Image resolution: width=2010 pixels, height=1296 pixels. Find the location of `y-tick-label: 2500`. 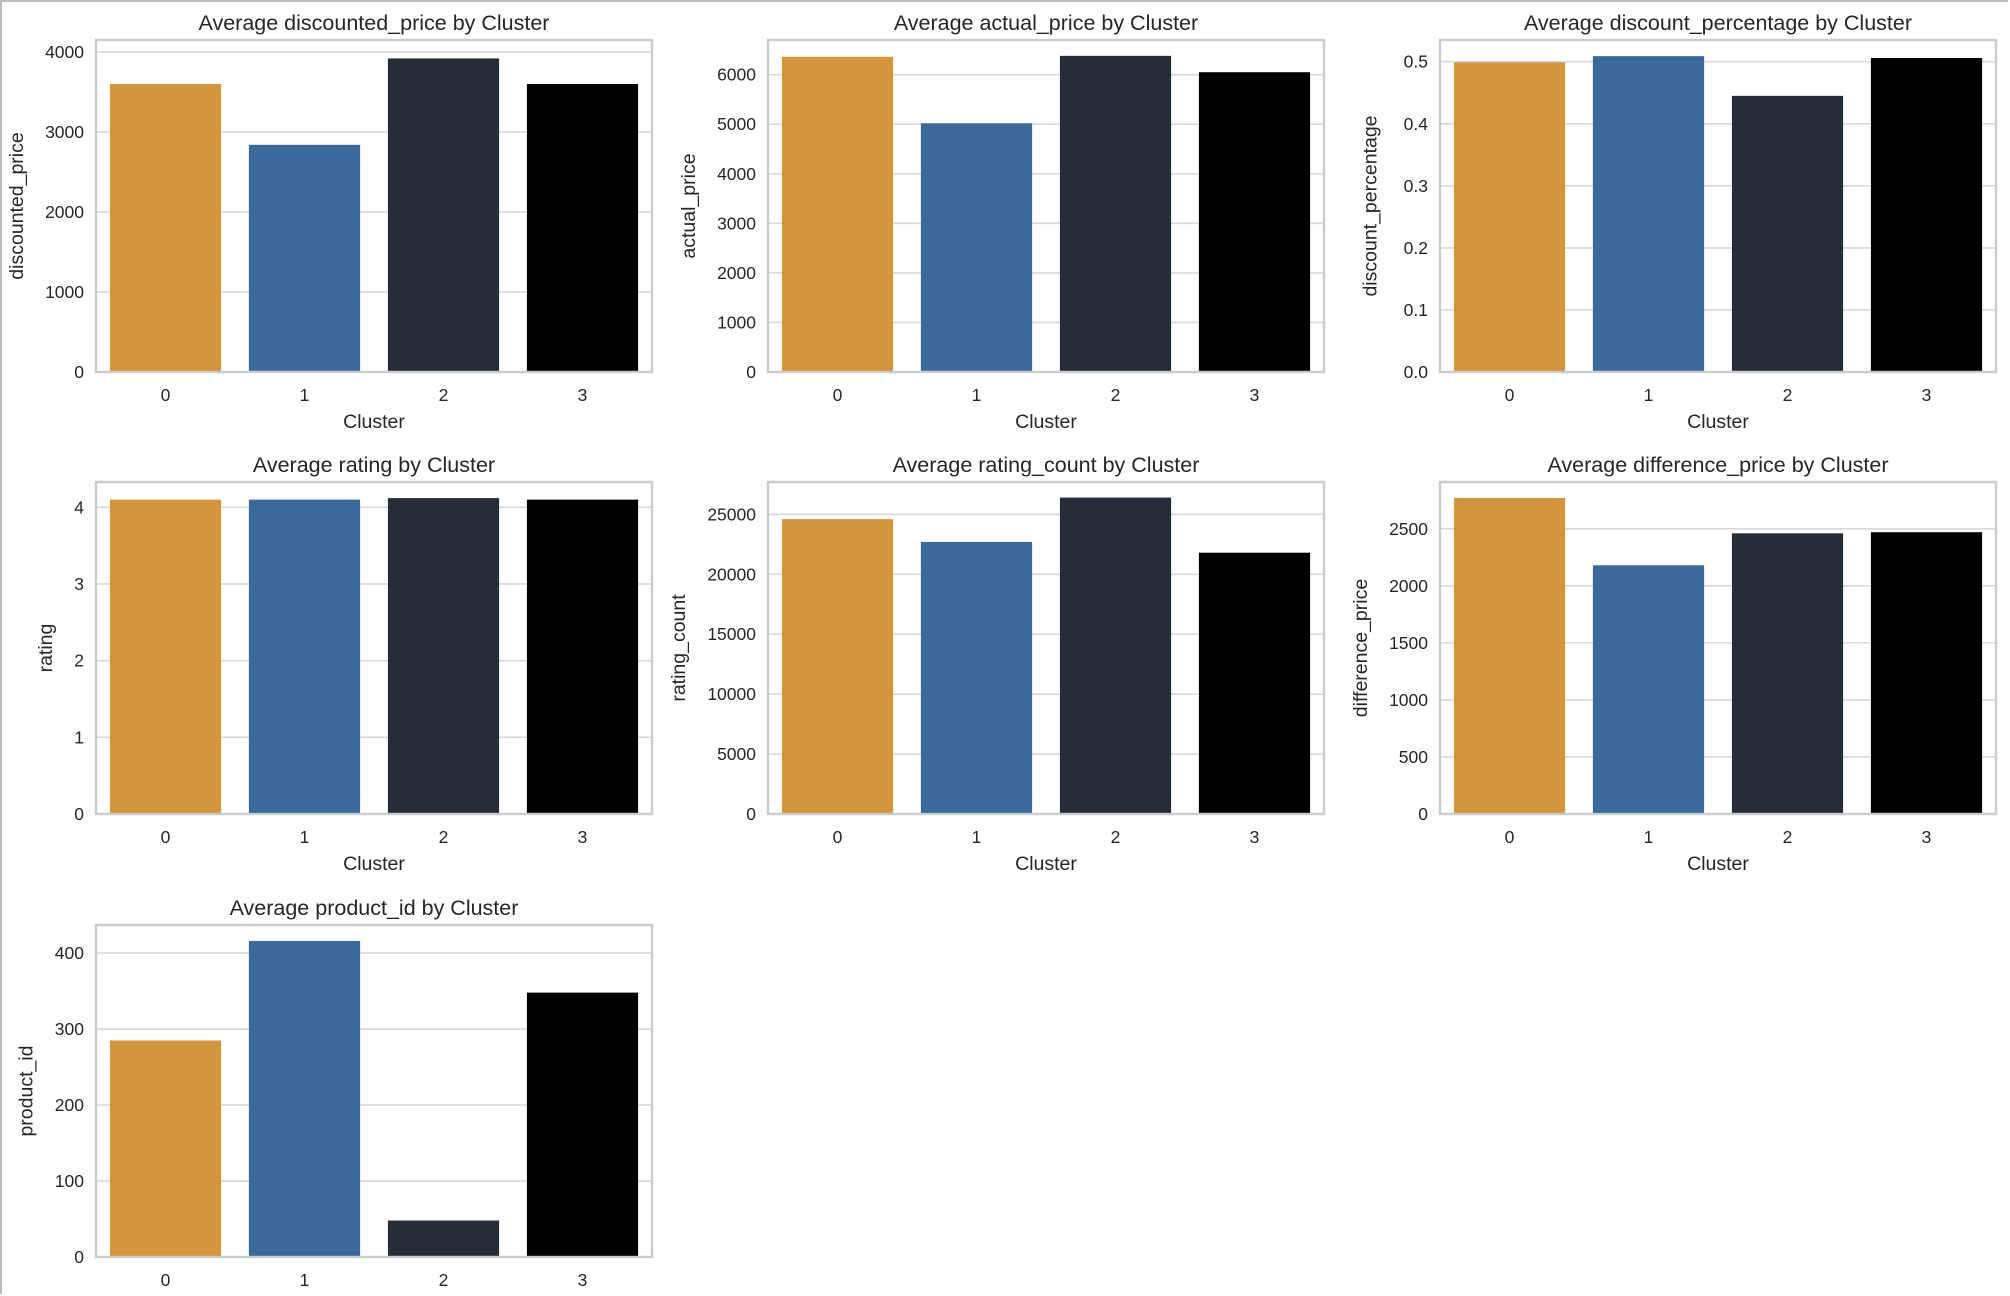

y-tick-label: 2500 is located at coordinates (1408, 529).